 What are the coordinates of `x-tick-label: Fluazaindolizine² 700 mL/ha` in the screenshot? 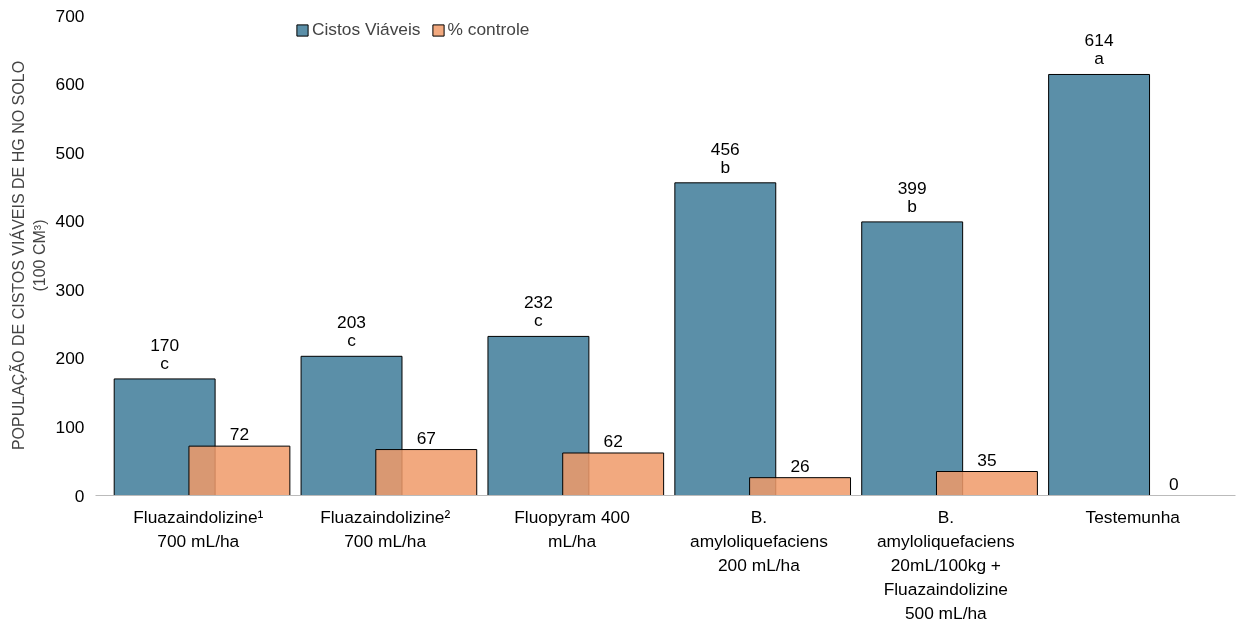 It's located at (385, 528).